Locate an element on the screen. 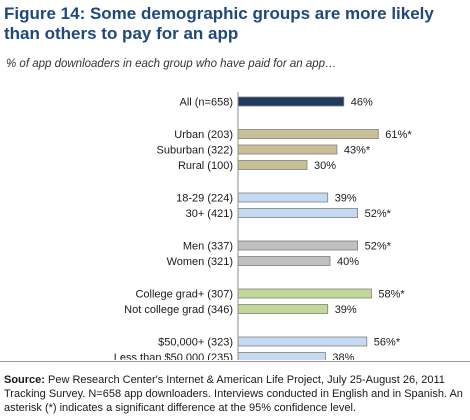 This screenshot has height=420, width=470. category-label: Rural (100) is located at coordinates (205, 166).